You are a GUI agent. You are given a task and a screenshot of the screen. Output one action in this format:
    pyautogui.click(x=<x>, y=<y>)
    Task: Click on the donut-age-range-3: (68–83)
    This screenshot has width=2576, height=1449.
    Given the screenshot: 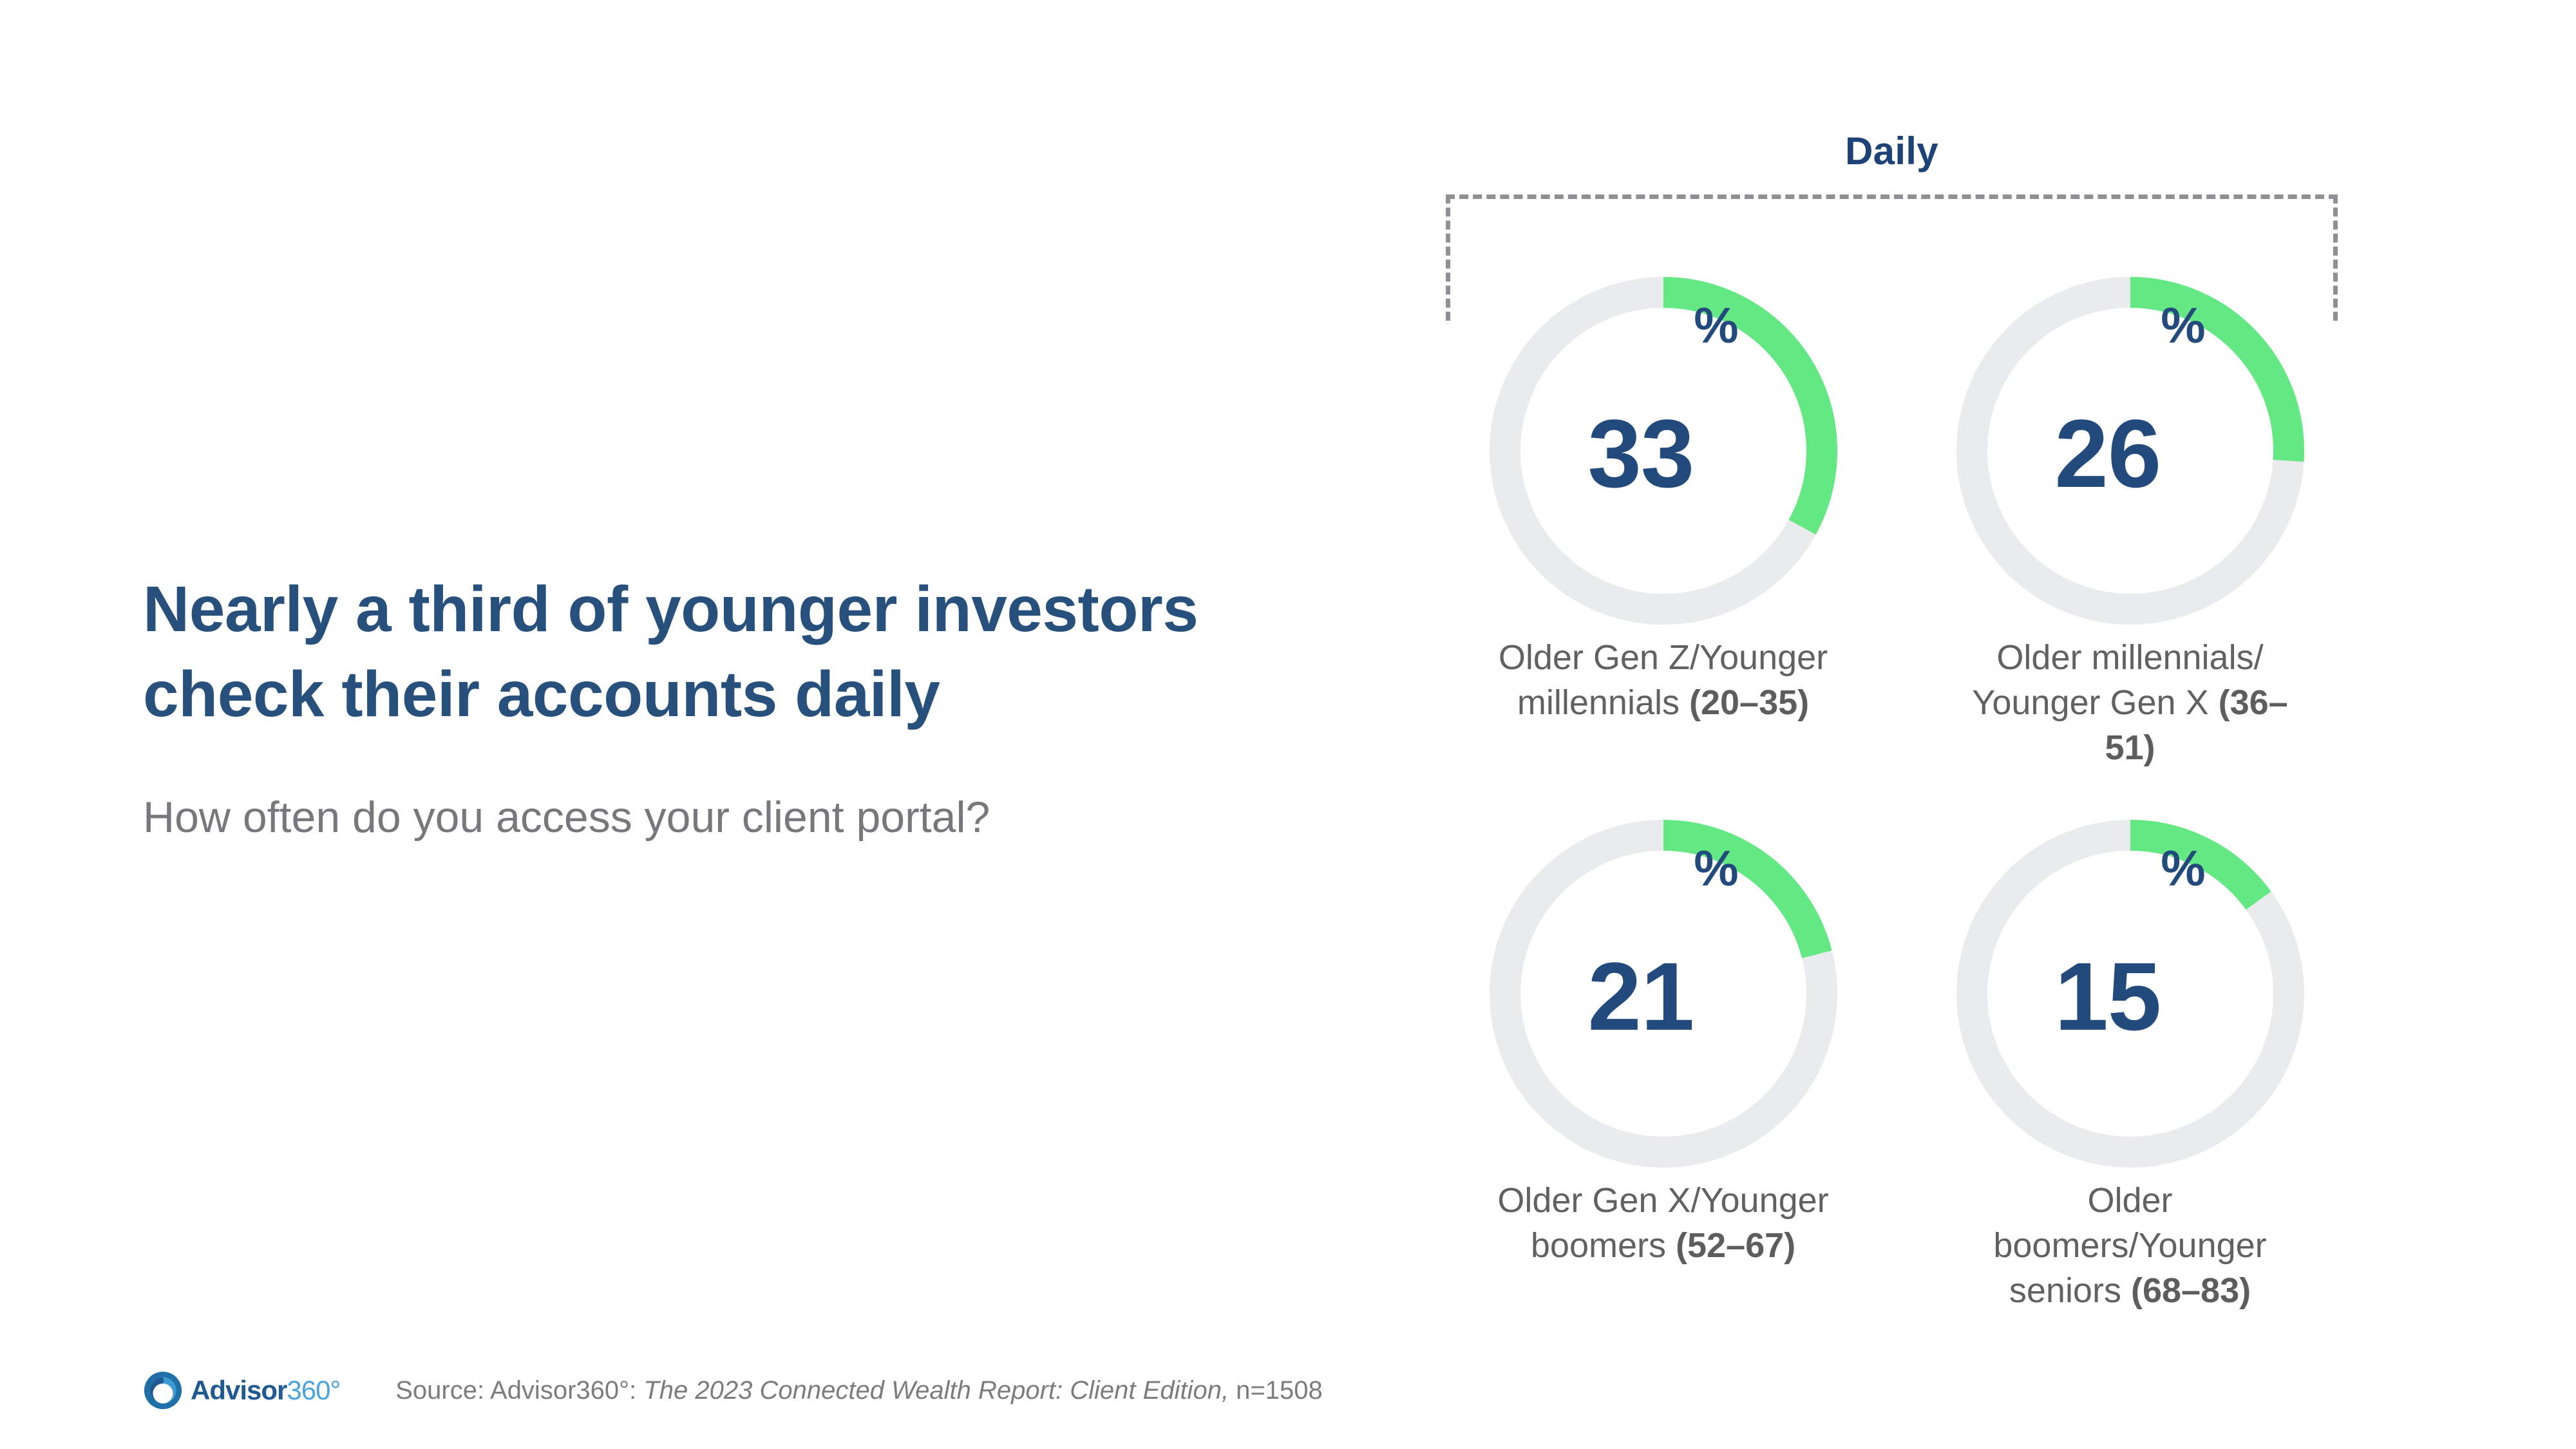 What is the action you would take?
    pyautogui.click(x=2190, y=1290)
    